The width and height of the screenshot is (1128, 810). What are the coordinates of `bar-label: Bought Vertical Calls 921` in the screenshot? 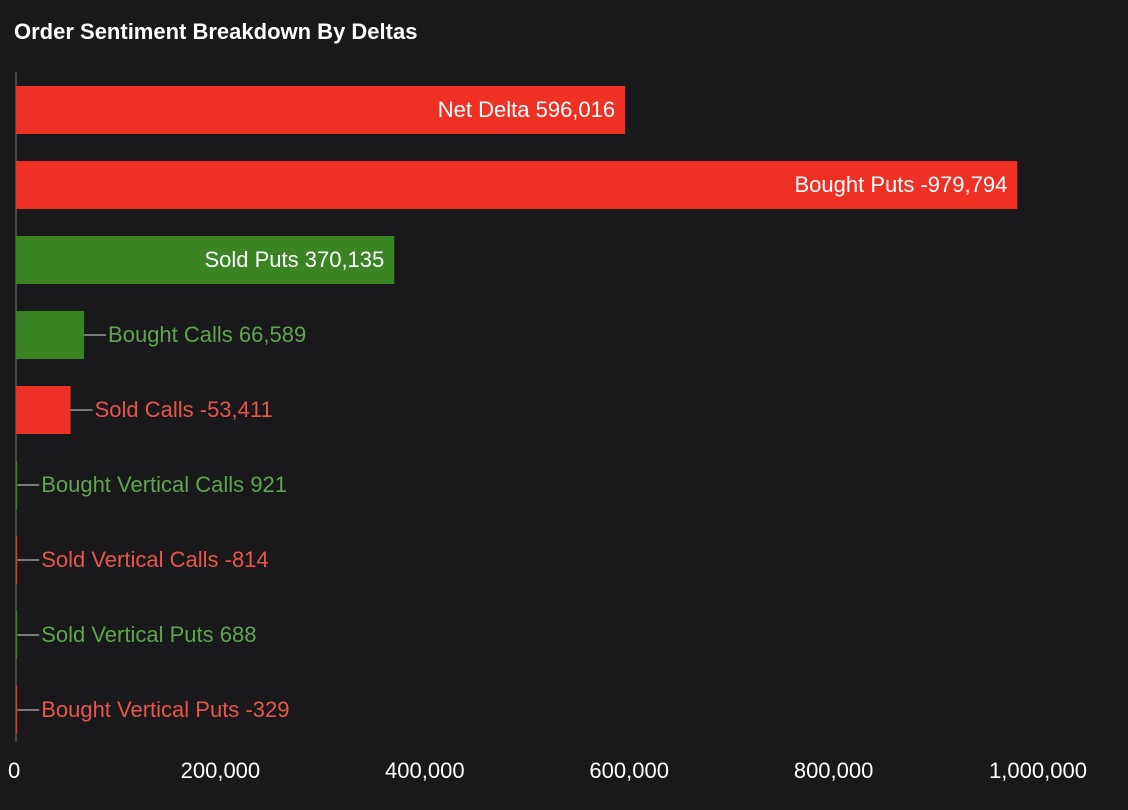 It's located at (164, 484).